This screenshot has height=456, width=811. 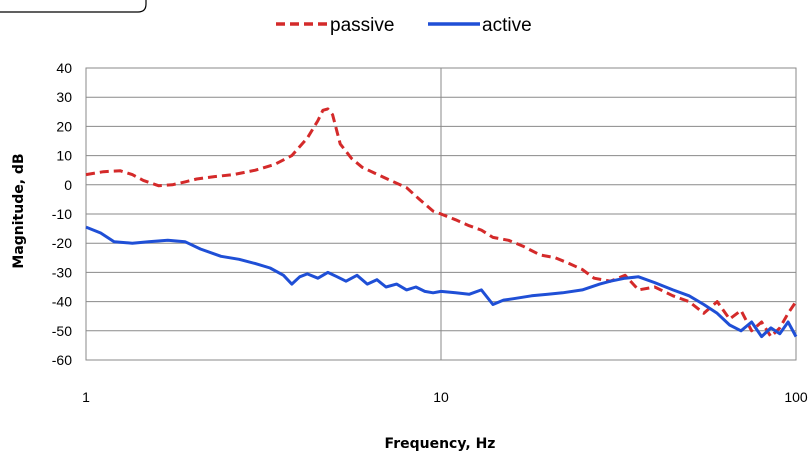 What do you see at coordinates (64, 97) in the screenshot?
I see `y-tick-label: 30` at bounding box center [64, 97].